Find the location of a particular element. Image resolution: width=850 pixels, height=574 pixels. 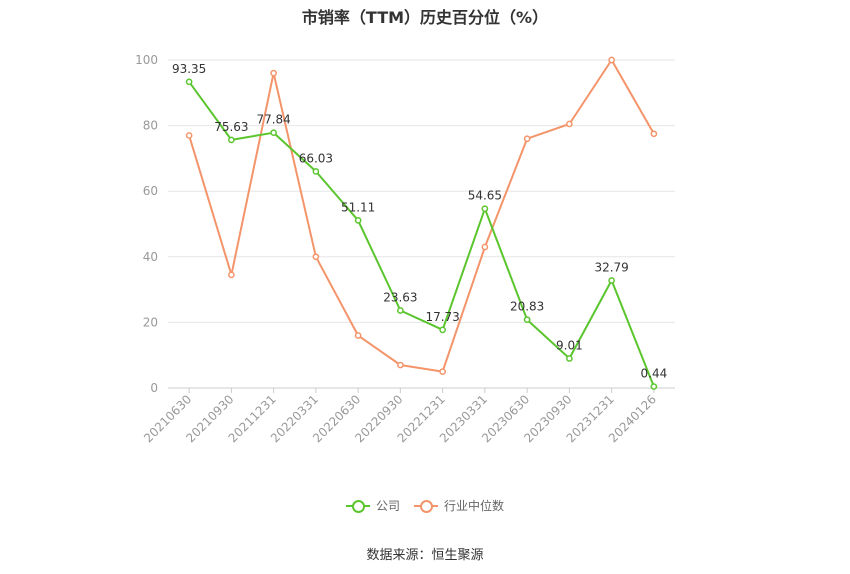

data-label: 9.01 is located at coordinates (569, 345).